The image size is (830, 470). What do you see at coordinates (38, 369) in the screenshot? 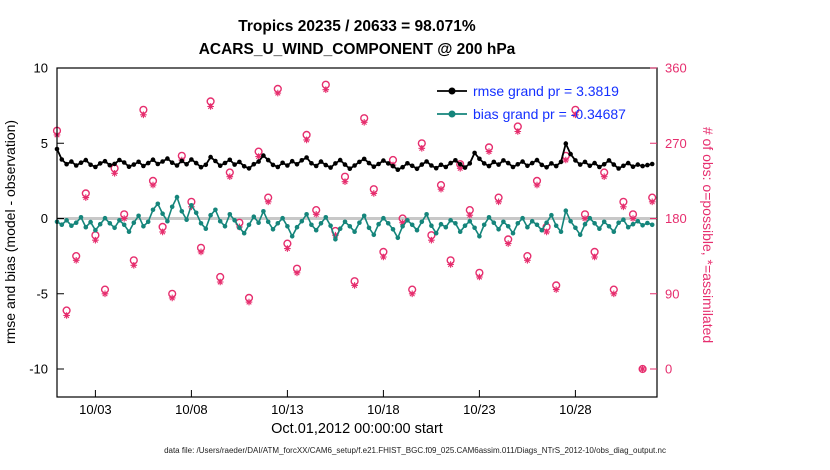
I see `y-tick-label-left: -10` at bounding box center [38, 369].